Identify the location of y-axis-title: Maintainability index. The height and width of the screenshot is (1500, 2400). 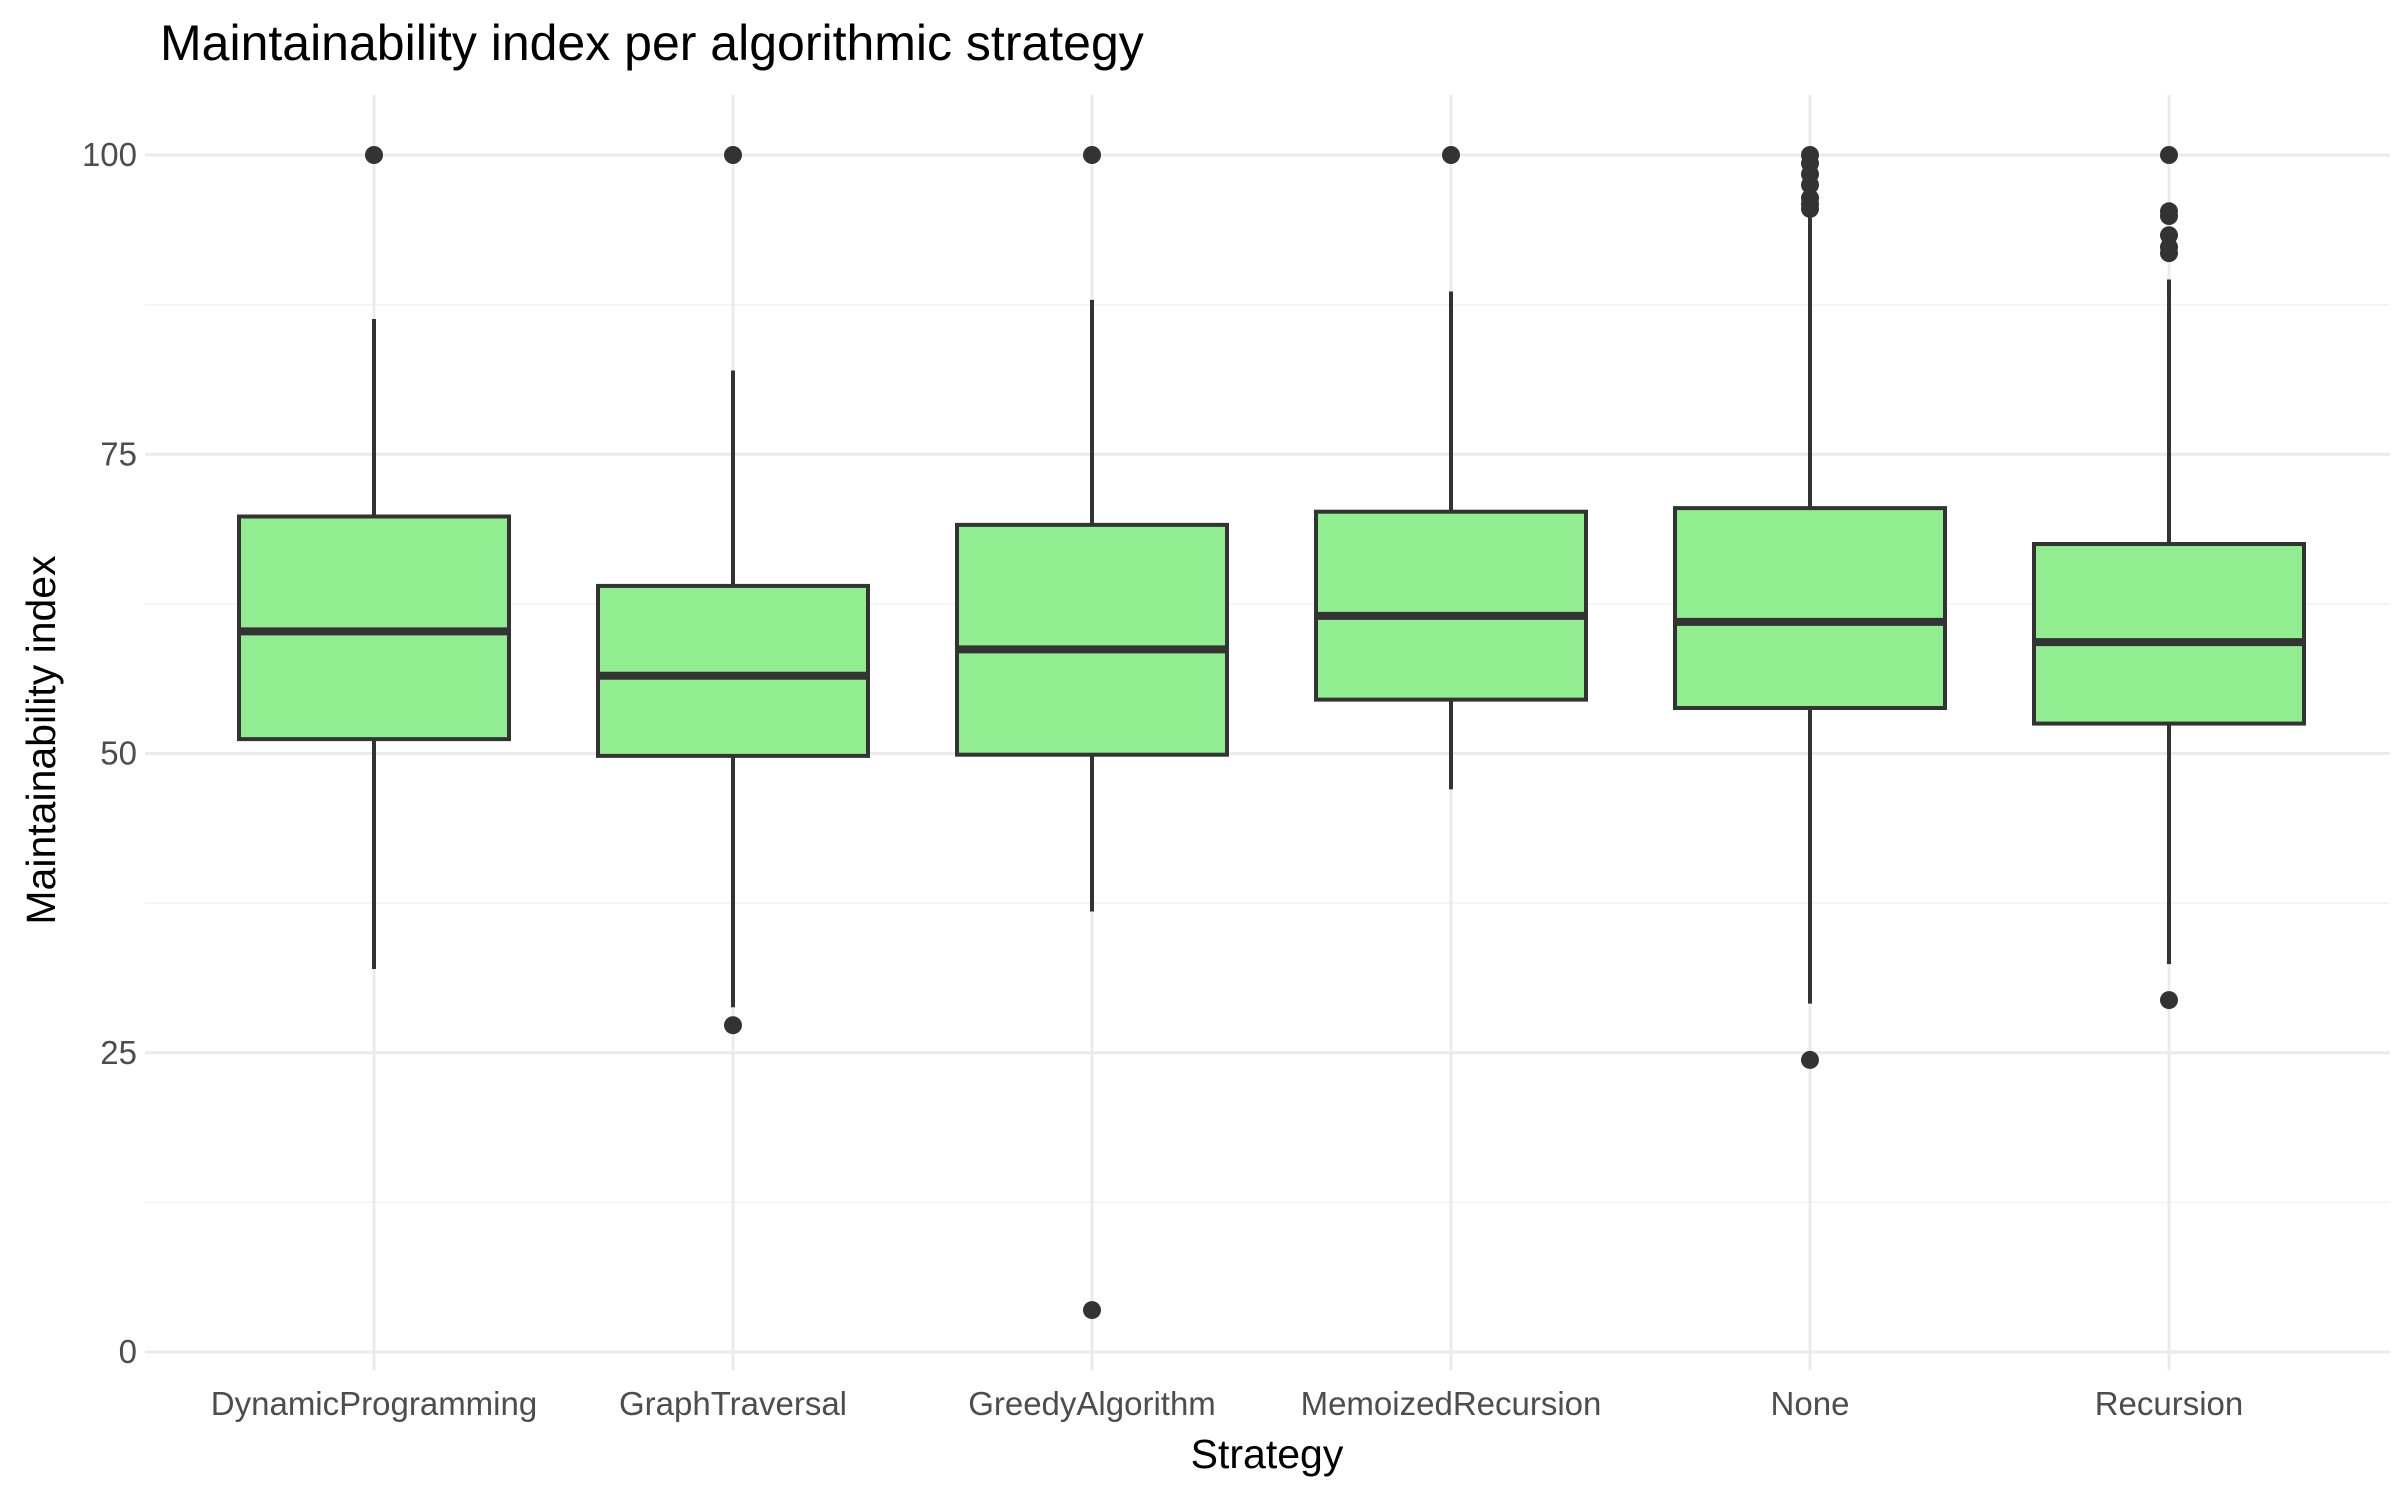
(41, 740).